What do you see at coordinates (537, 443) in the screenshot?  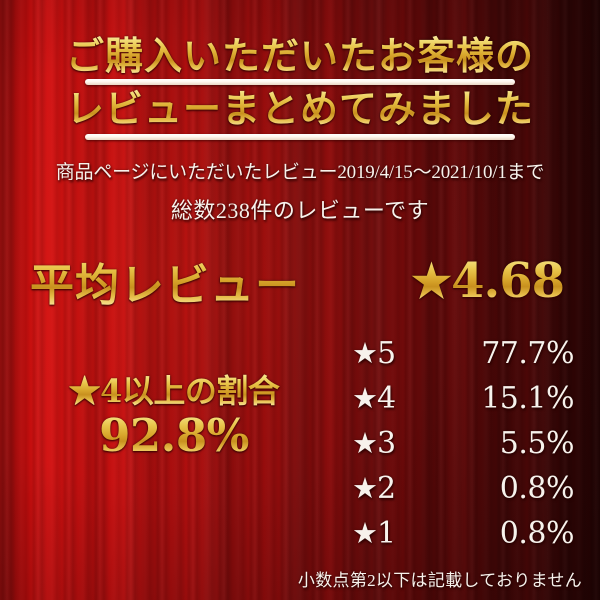 I see `breakdown-percent: 5.5%` at bounding box center [537, 443].